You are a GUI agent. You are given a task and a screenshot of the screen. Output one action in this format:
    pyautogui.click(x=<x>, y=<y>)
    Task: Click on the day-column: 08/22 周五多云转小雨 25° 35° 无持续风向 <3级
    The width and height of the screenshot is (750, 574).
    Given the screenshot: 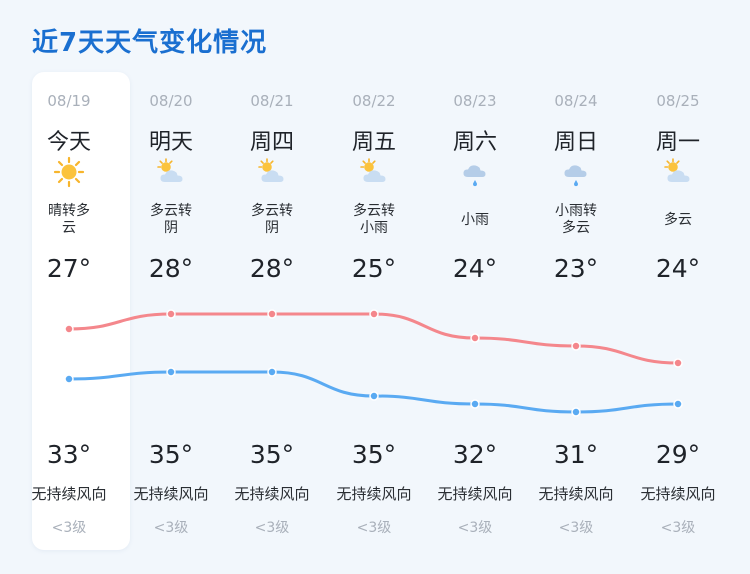 What is the action you would take?
    pyautogui.click(x=374, y=311)
    